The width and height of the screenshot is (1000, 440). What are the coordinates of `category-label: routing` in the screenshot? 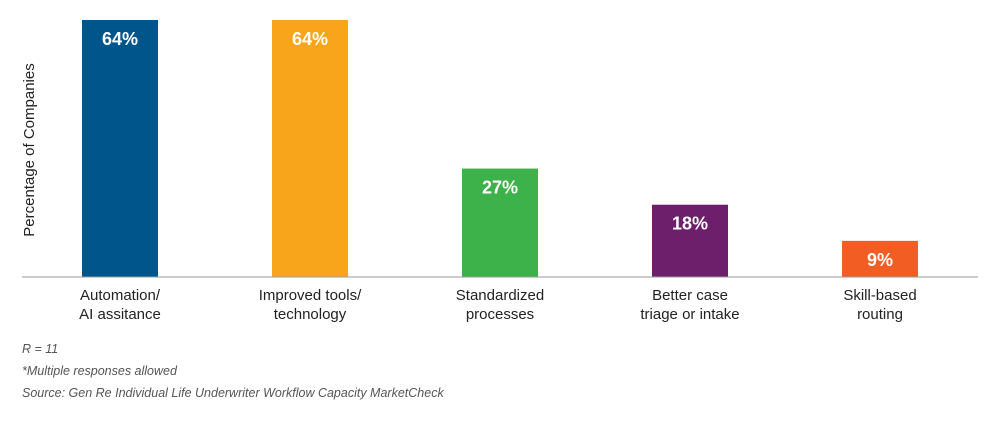 It's located at (880, 314).